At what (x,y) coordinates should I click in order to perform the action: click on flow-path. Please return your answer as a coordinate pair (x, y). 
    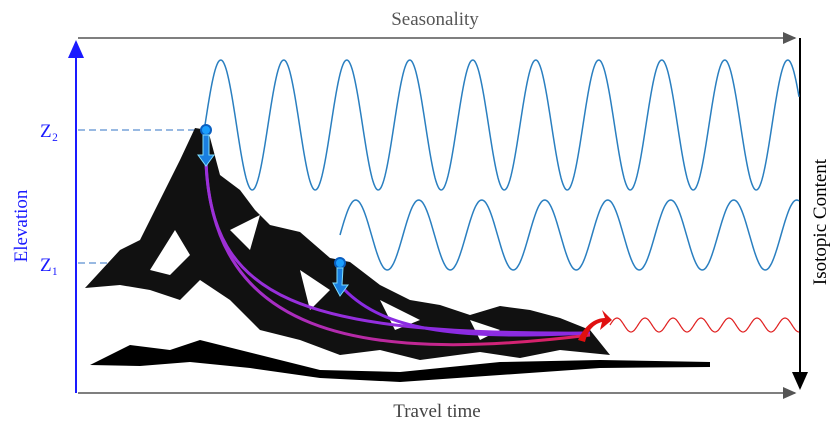
    Looking at the image, I should click on (464, 310).